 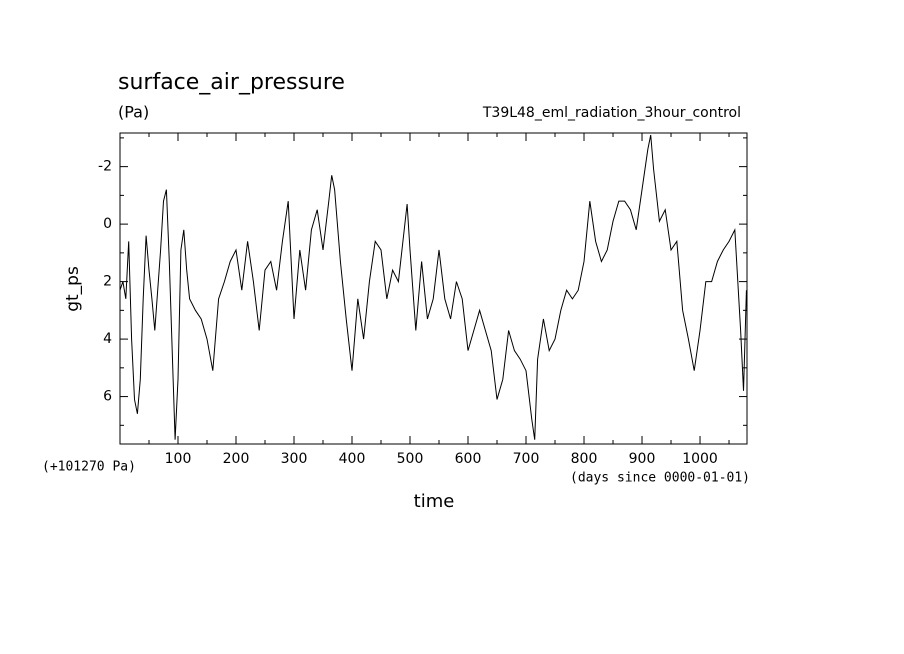 What do you see at coordinates (107, 339) in the screenshot?
I see `y-tick-label: 4` at bounding box center [107, 339].